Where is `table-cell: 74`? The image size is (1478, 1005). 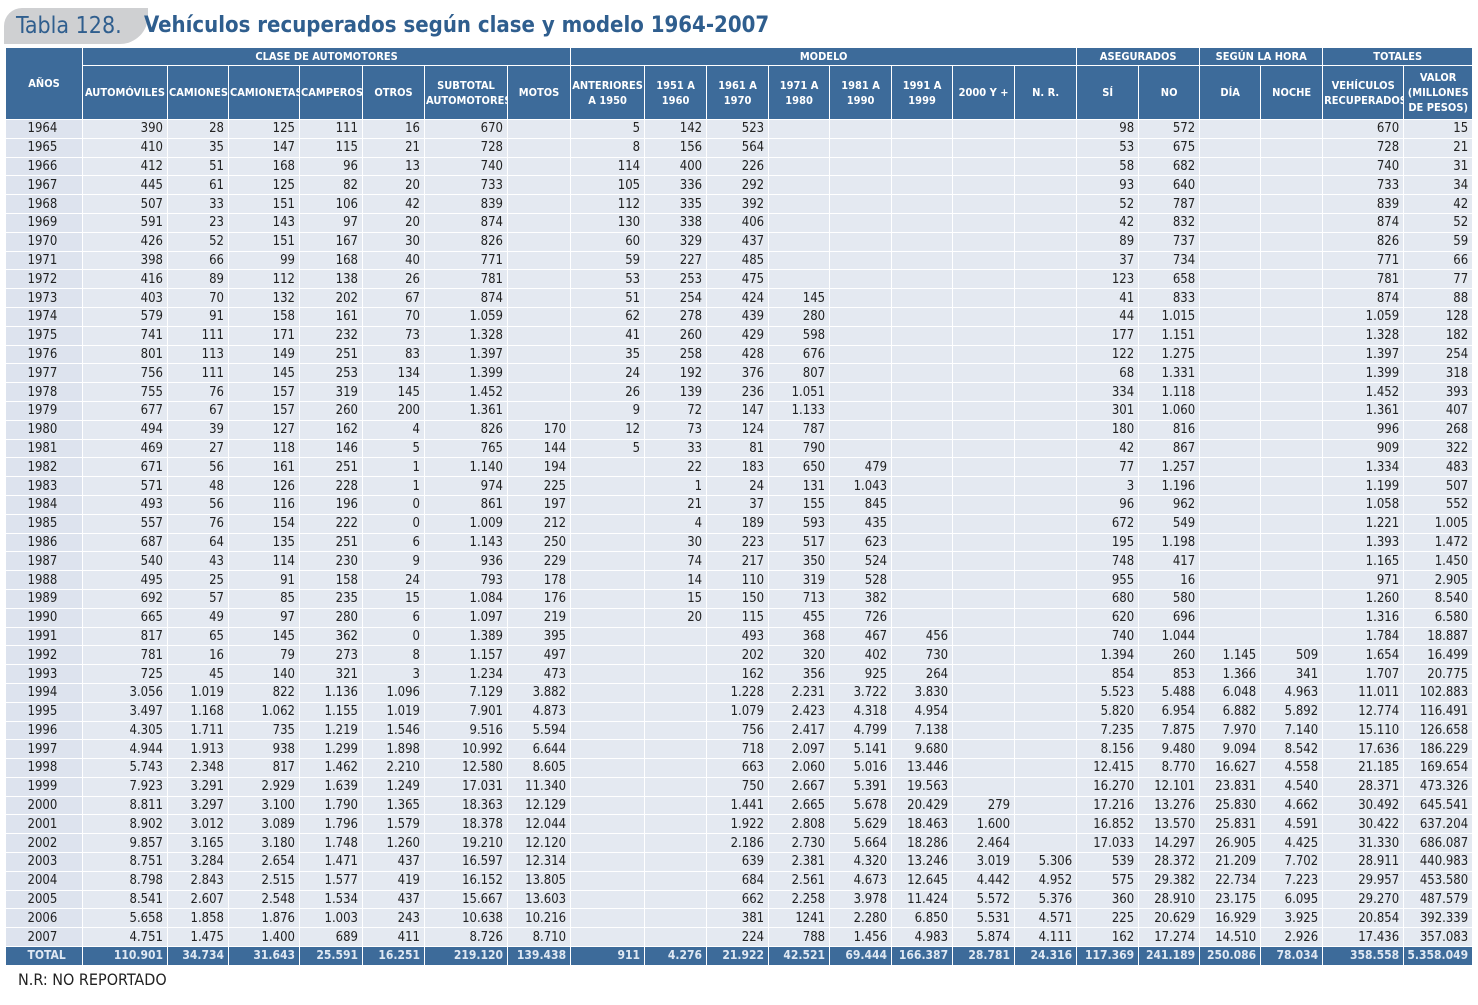
table-cell: 74 is located at coordinates (676, 561).